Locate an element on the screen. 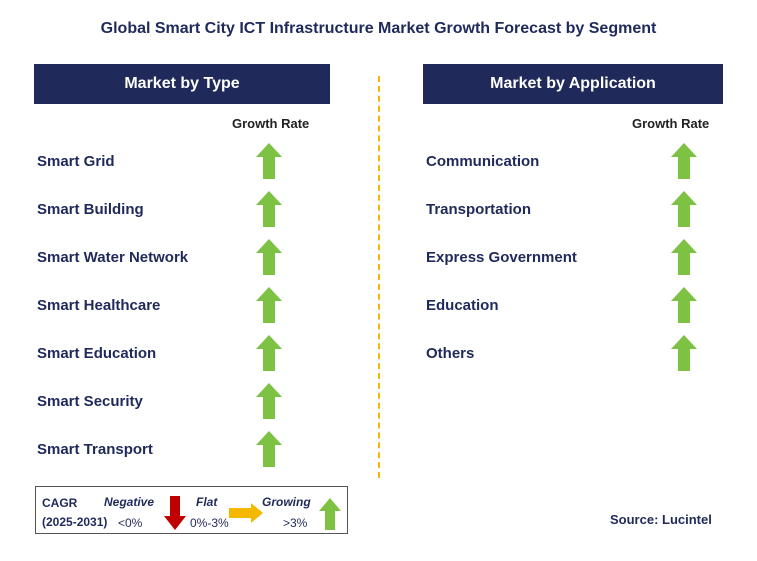 The image size is (757, 561). type-row-label: Smart Healthcare is located at coordinates (99, 305).